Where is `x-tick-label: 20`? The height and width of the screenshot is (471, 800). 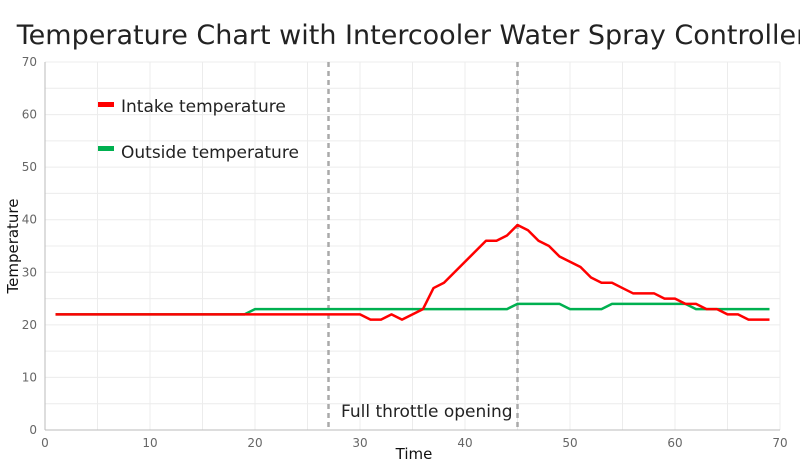
x-tick-label: 20 is located at coordinates (254, 443).